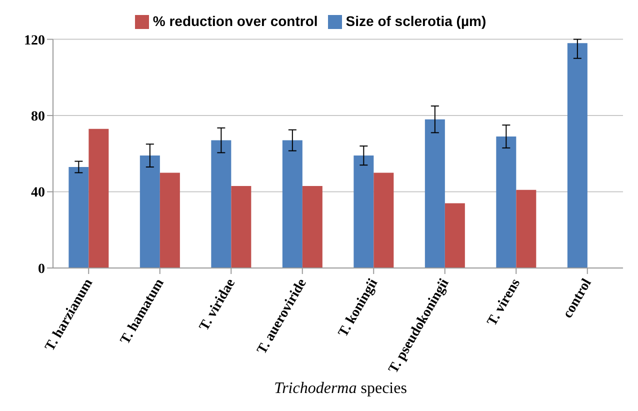 This screenshot has height=411, width=638. I want to click on legend-label: % reduction over control, so click(235, 21).